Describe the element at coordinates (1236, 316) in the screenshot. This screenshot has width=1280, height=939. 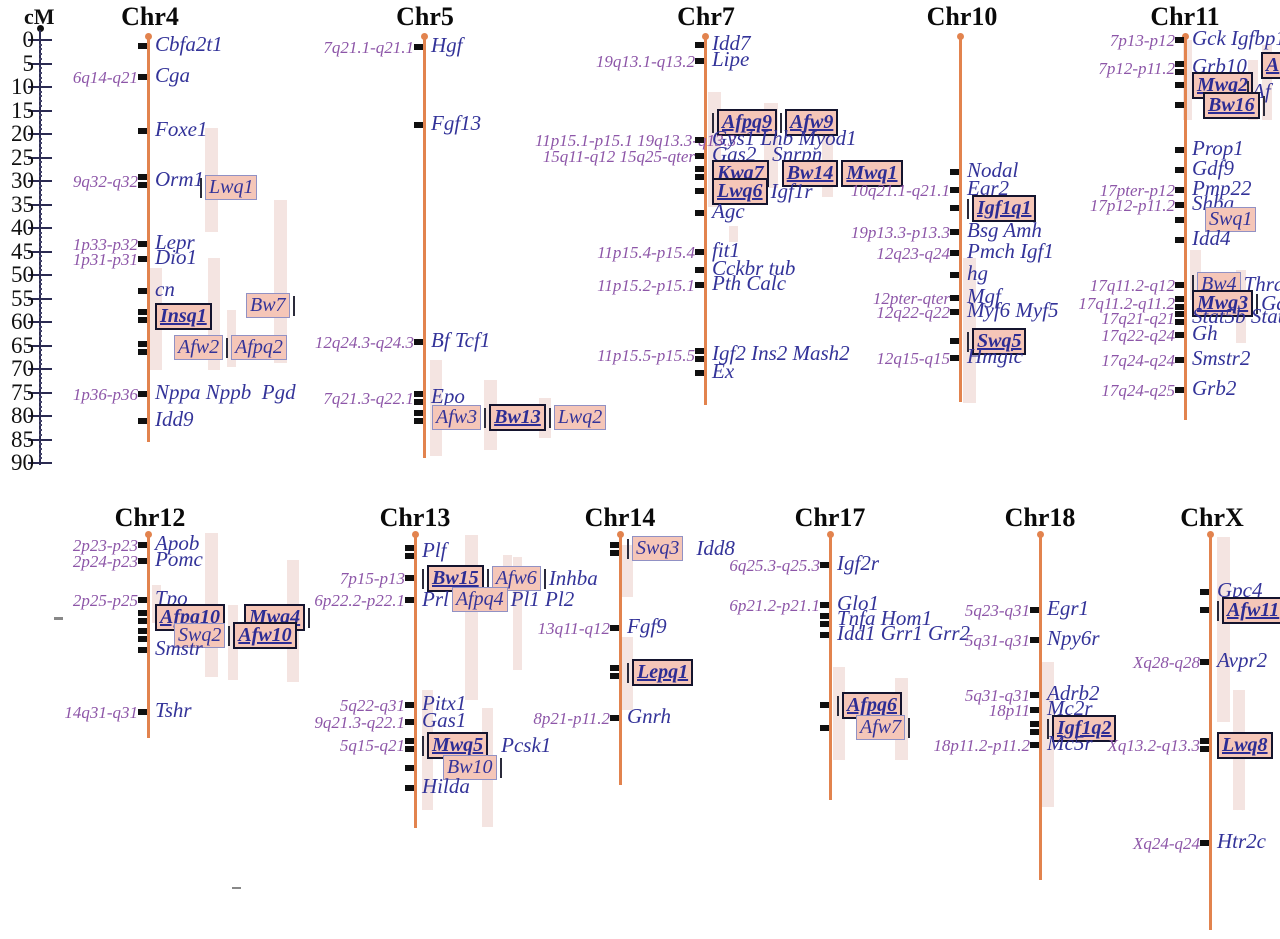
I see `locus-labels: Stat5b Stat3` at that location.